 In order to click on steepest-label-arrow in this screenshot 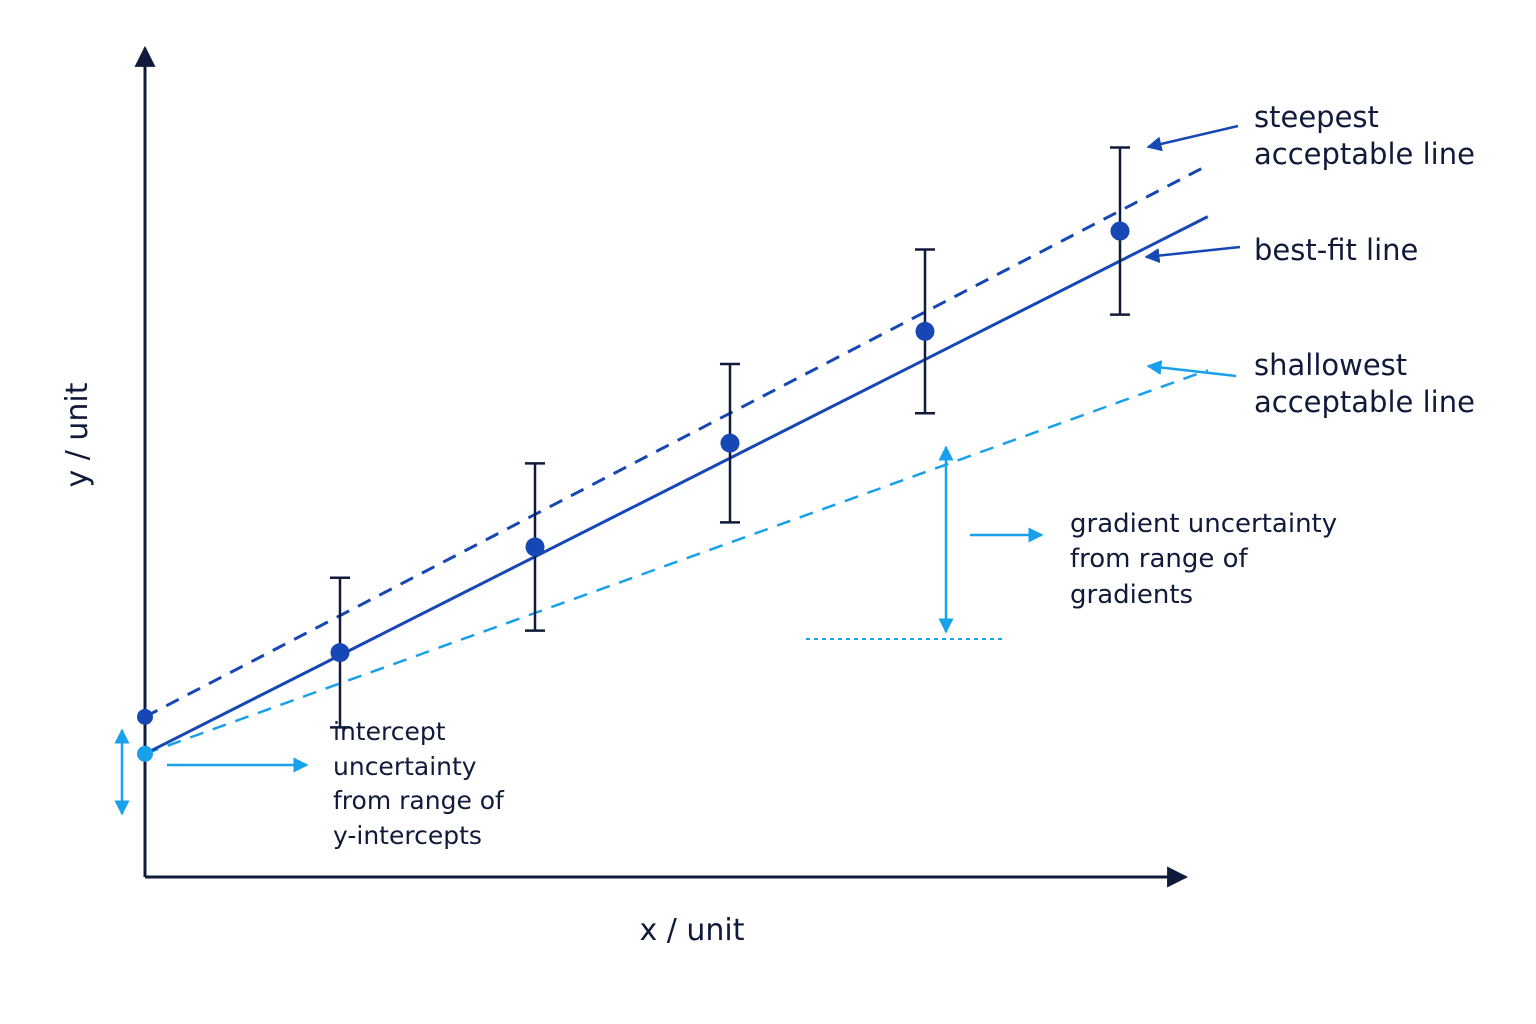, I will do `click(1192, 138)`.